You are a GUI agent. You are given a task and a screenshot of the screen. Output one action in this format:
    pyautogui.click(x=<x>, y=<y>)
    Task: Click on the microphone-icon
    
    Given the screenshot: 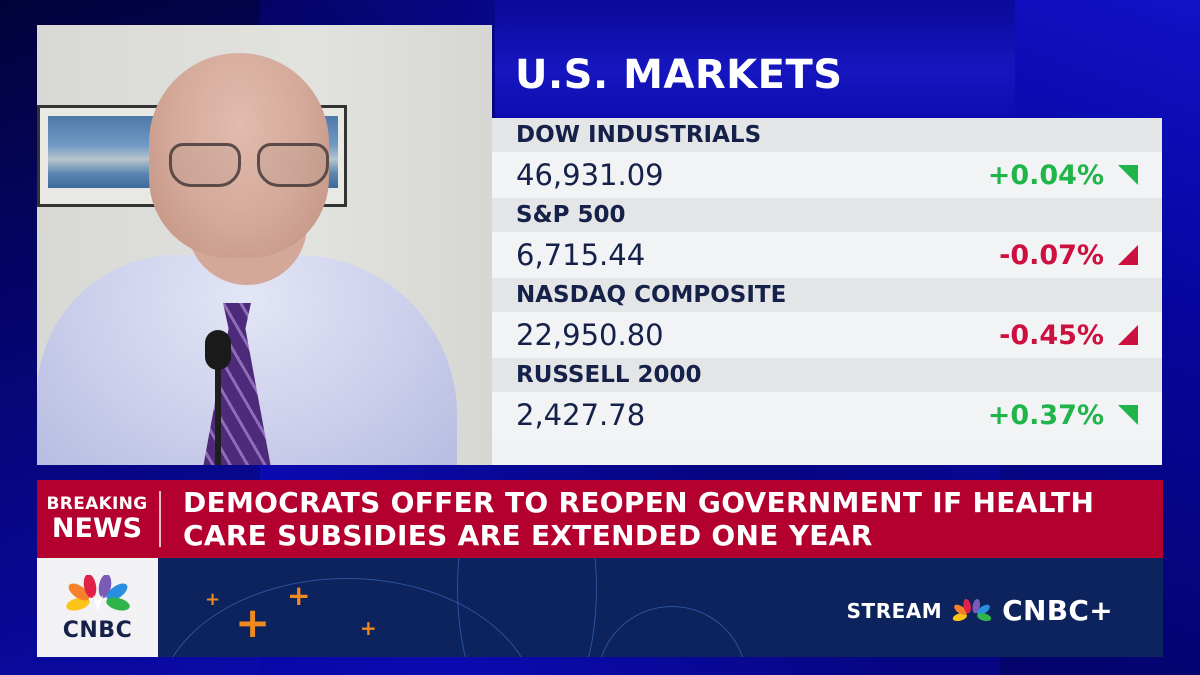 What is the action you would take?
    pyautogui.click(x=218, y=350)
    